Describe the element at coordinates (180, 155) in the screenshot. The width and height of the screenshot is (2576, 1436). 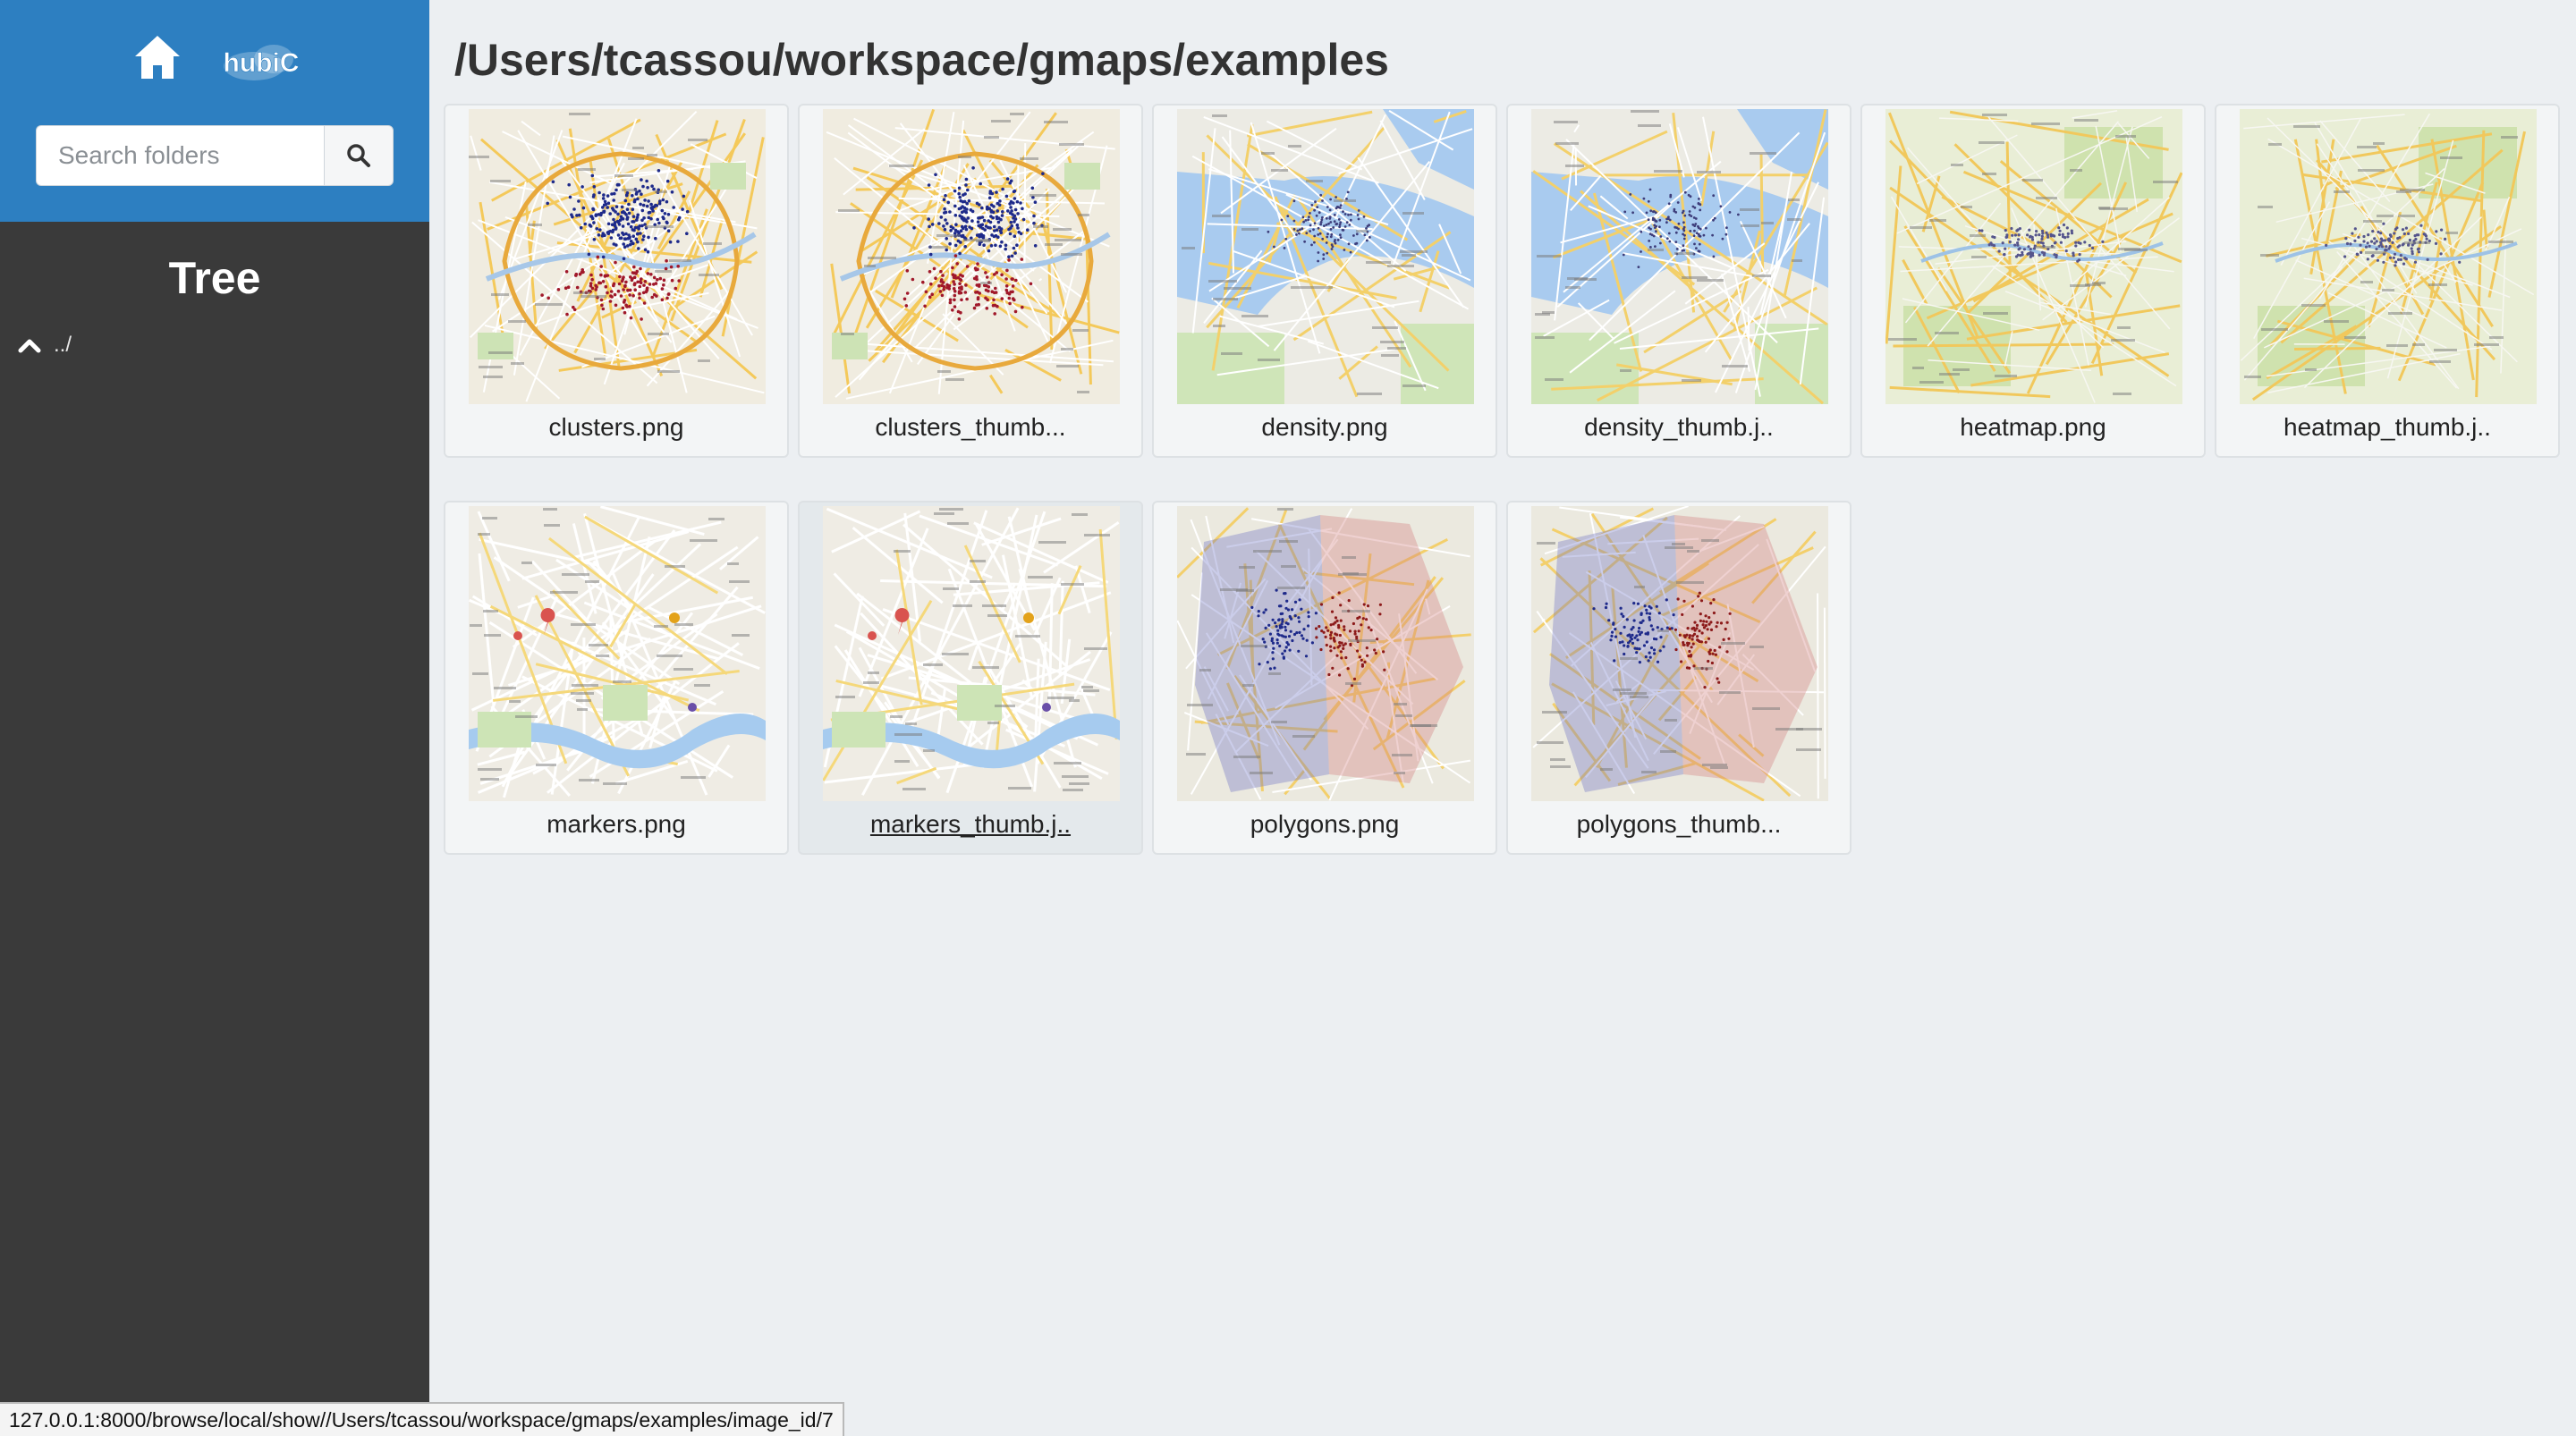
I see `search-input` at that location.